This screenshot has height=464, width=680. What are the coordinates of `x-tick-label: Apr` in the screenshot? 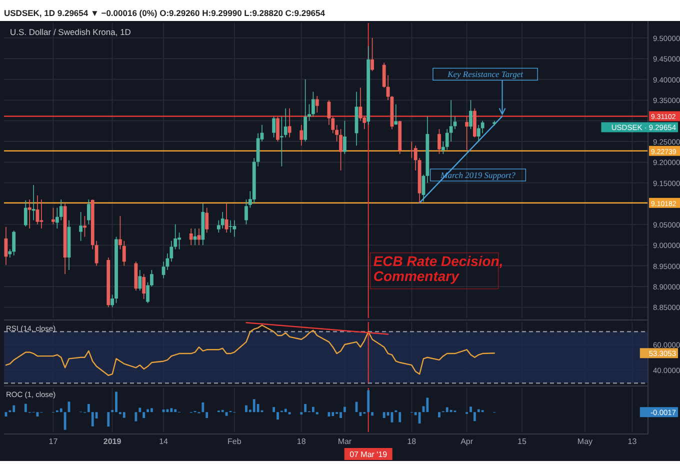 It's located at (467, 441).